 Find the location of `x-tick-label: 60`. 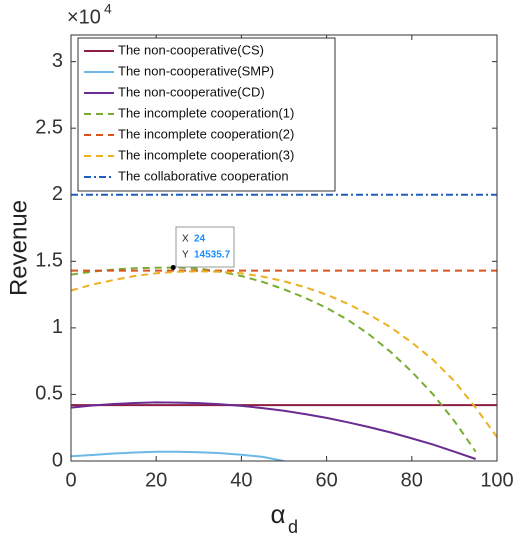

x-tick-label: 60 is located at coordinates (326, 480).